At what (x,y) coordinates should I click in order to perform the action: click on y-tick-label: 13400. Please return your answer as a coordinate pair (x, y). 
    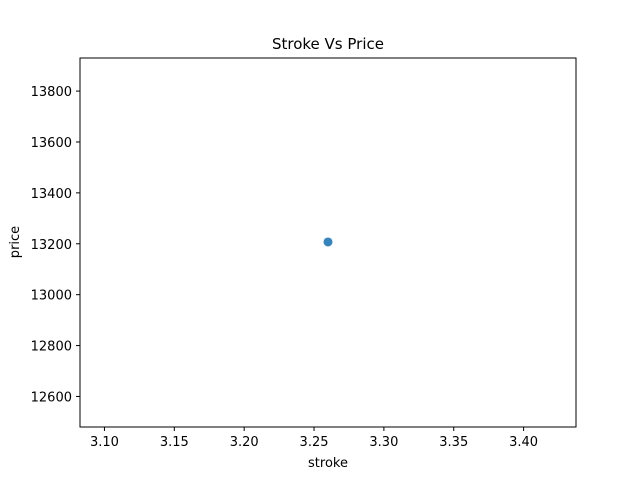
    Looking at the image, I should click on (51, 194).